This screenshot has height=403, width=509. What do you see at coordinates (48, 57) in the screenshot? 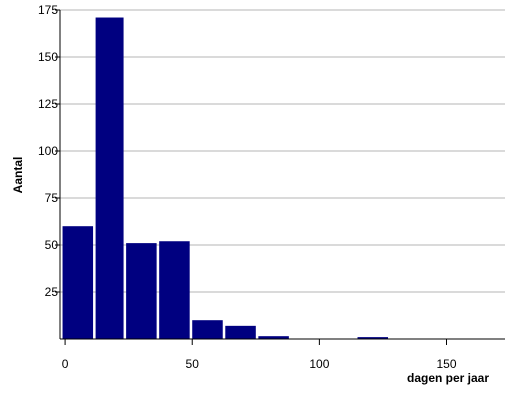
I see `y-tick-label: 150` at bounding box center [48, 57].